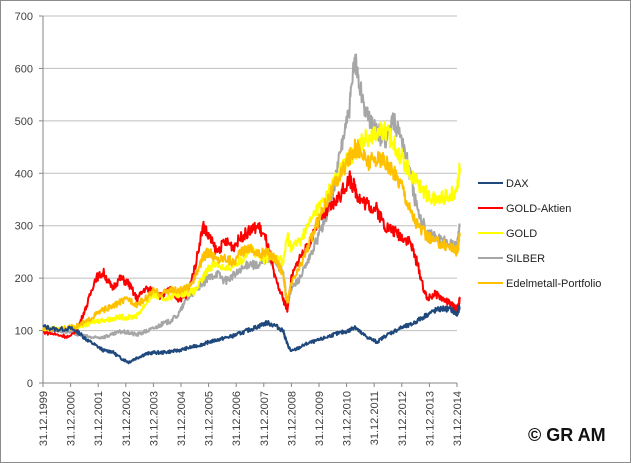  Describe the element at coordinates (517, 184) in the screenshot. I see `legend-label: DAX` at that location.